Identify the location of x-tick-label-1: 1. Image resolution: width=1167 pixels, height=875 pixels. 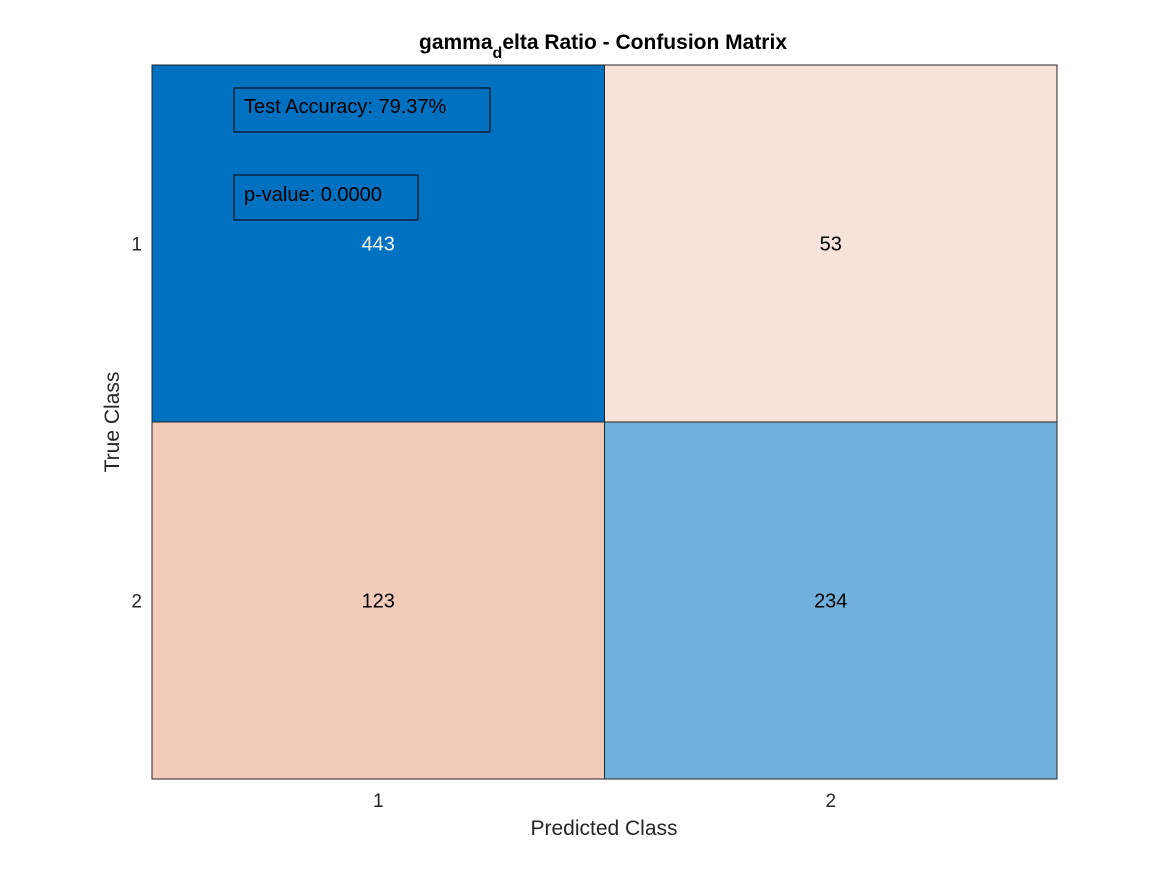
(378, 801).